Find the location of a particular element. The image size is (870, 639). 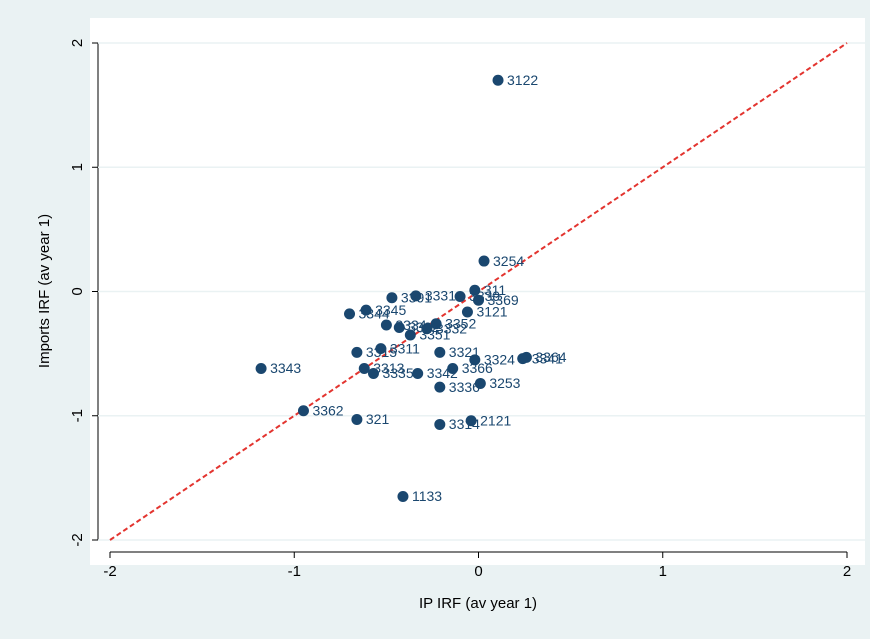

point-label: 3342 is located at coordinates (442, 373).